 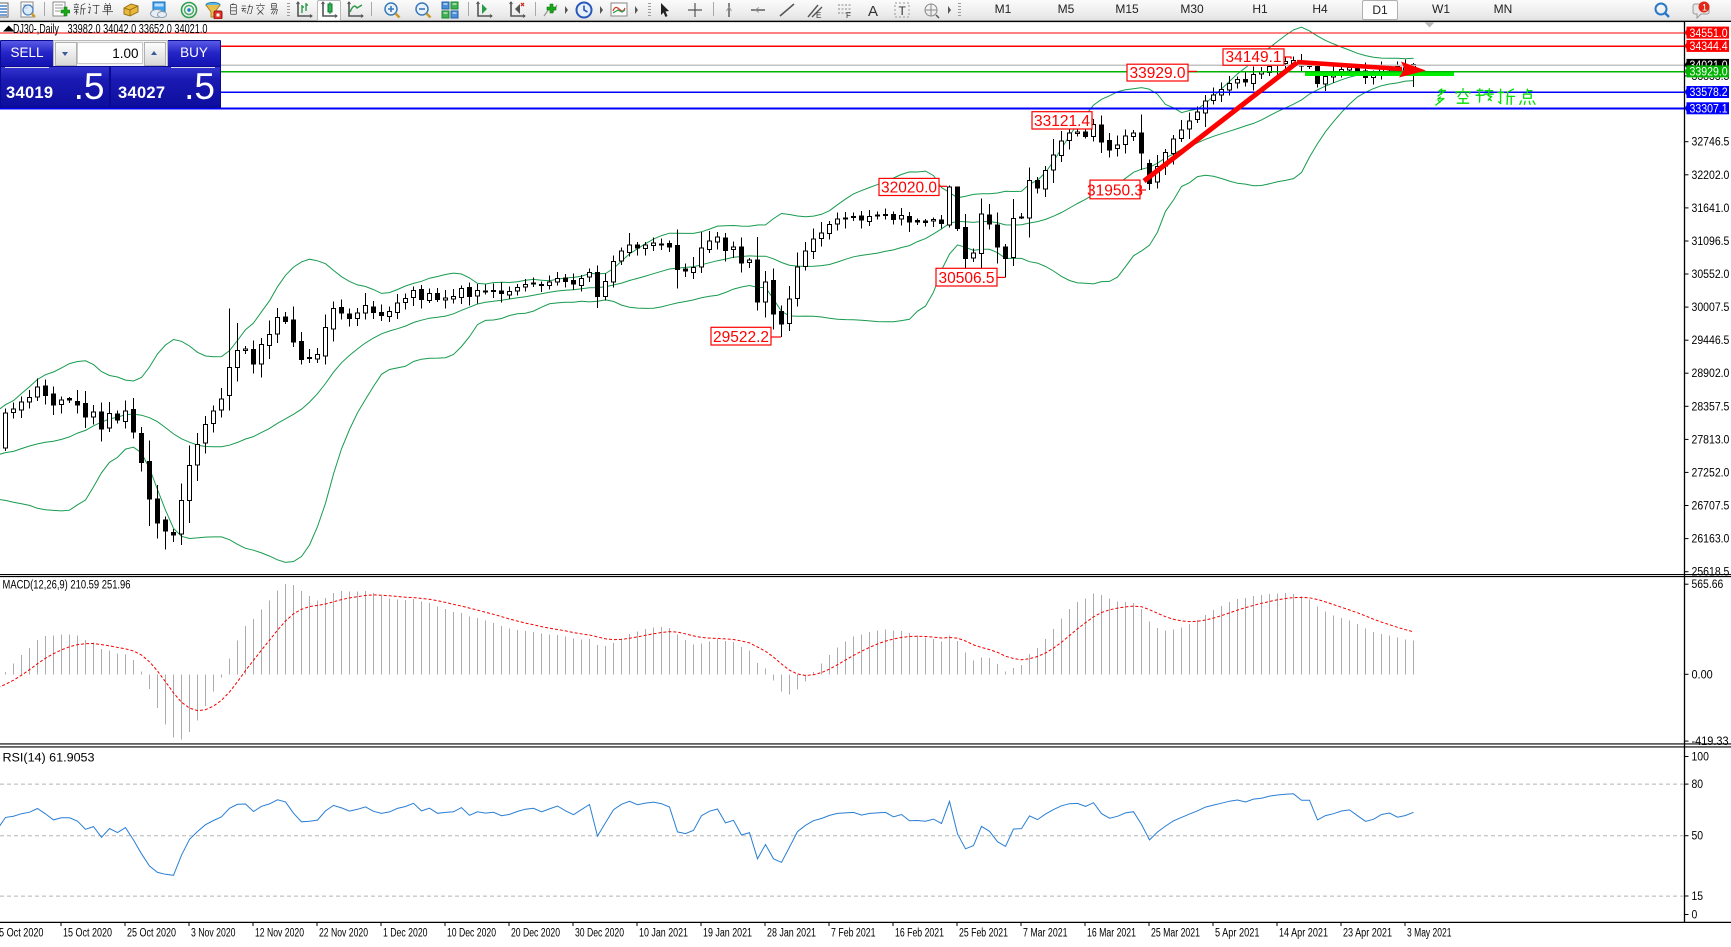 I want to click on svg-text: 31096.5, so click(x=1711, y=242).